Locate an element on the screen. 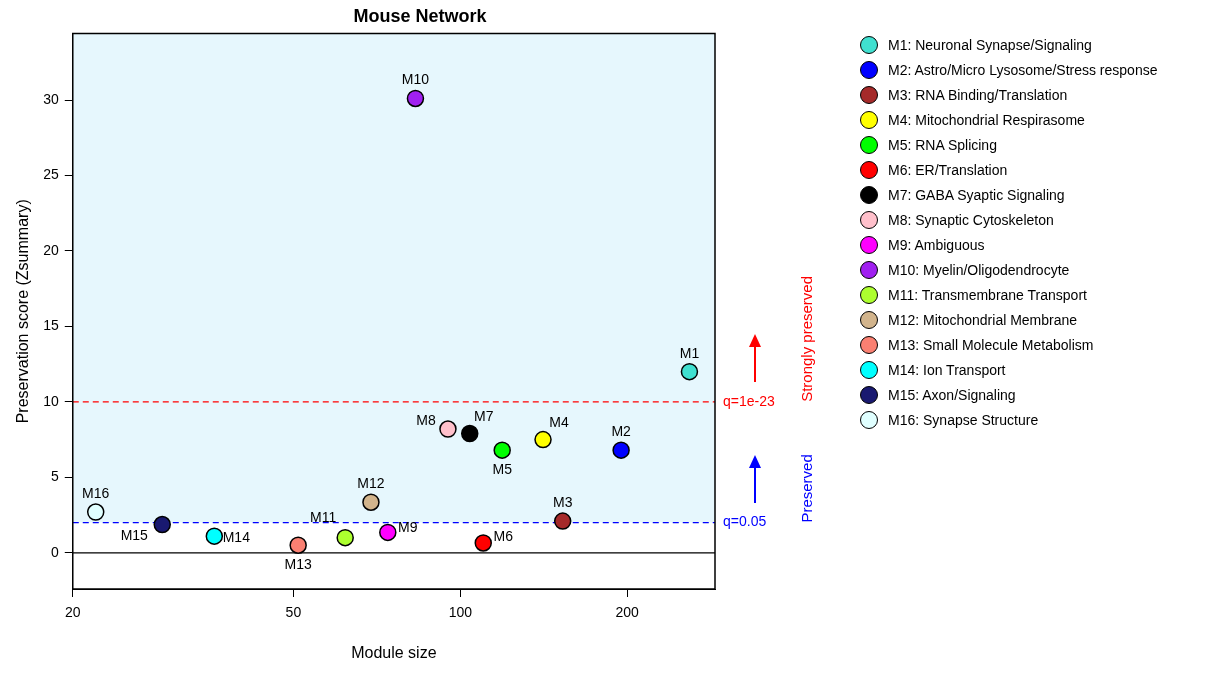  text: q=1e-23 is located at coordinates (749, 400).